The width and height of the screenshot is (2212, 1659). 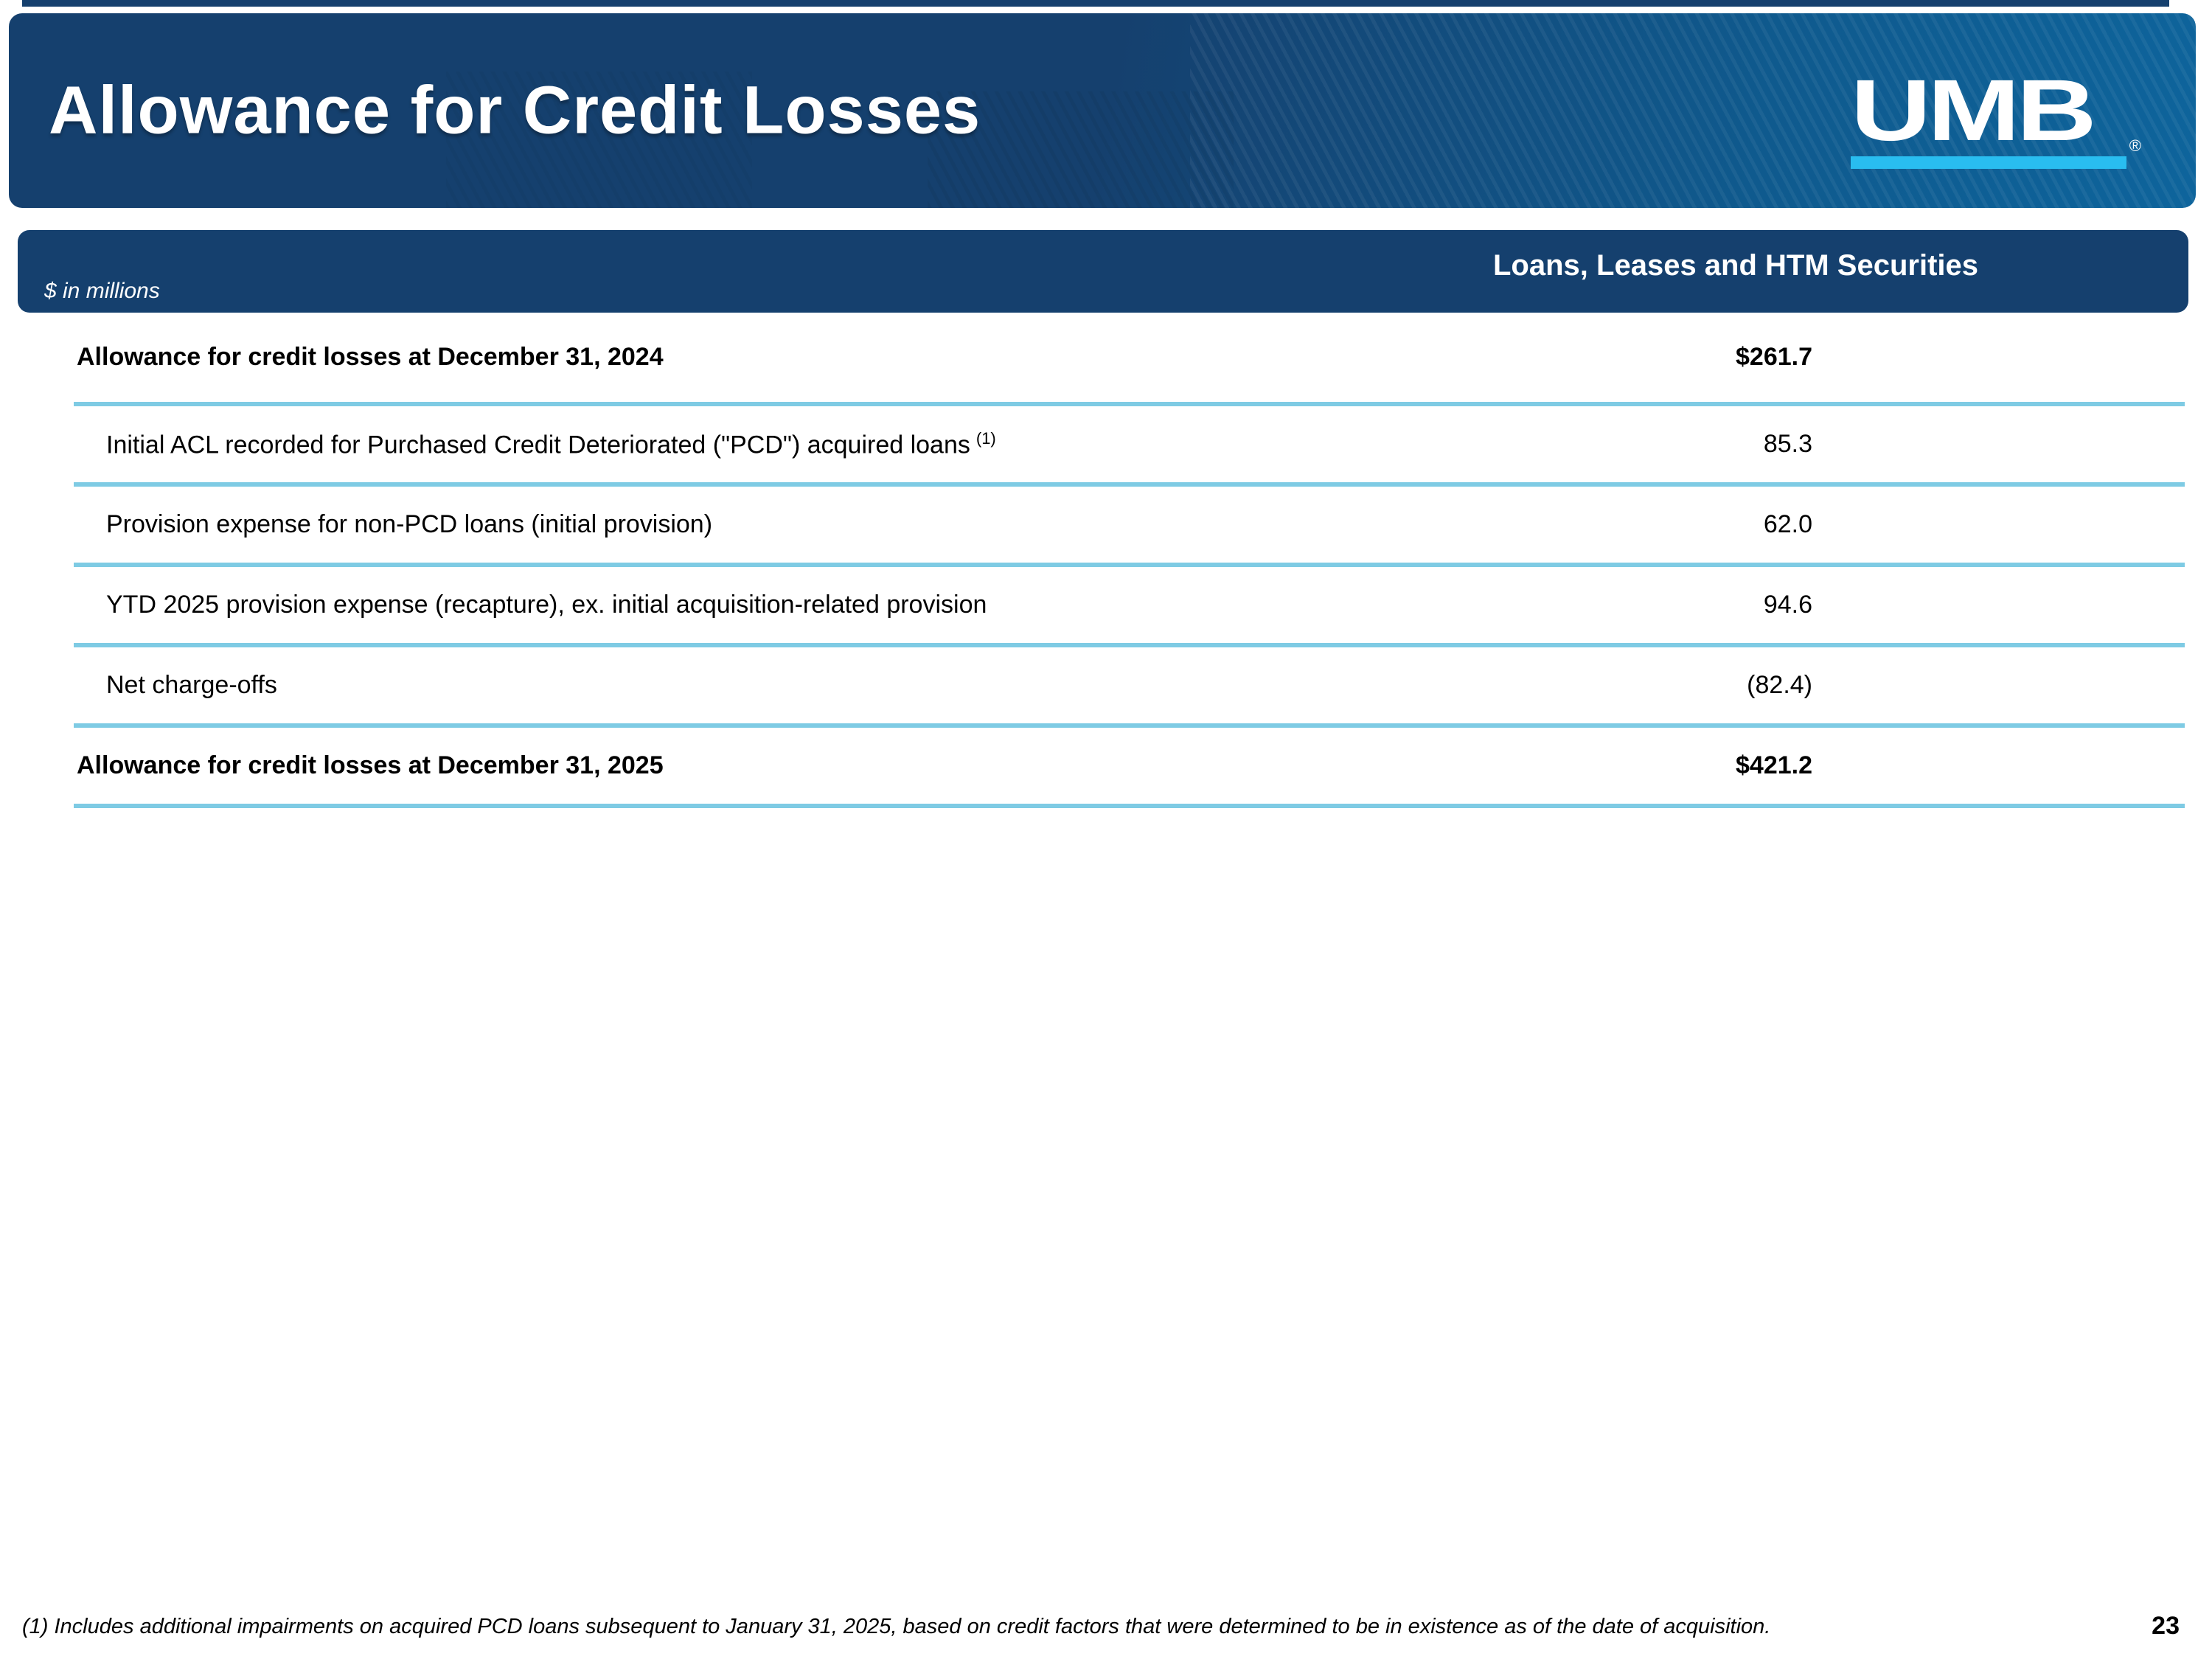 I want to click on top-edge-strip, so click(x=1095, y=3).